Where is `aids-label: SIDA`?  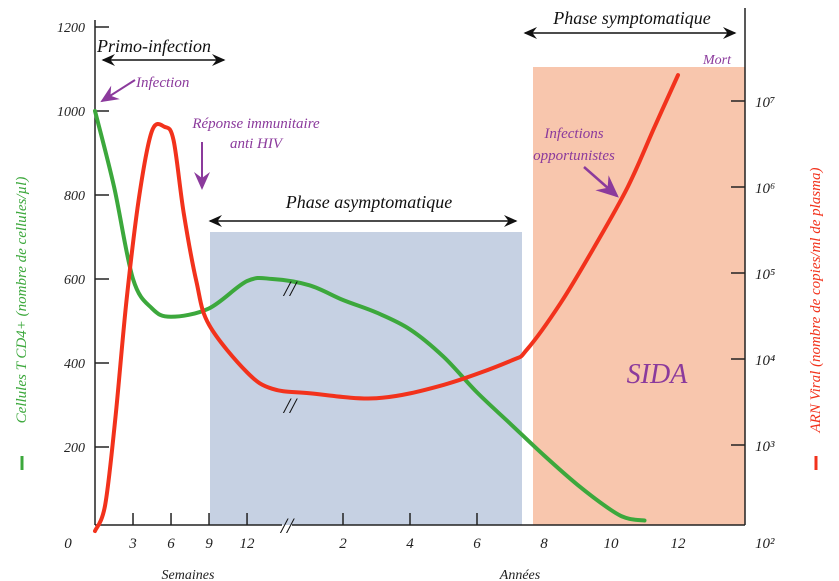 aids-label: SIDA is located at coordinates (658, 374).